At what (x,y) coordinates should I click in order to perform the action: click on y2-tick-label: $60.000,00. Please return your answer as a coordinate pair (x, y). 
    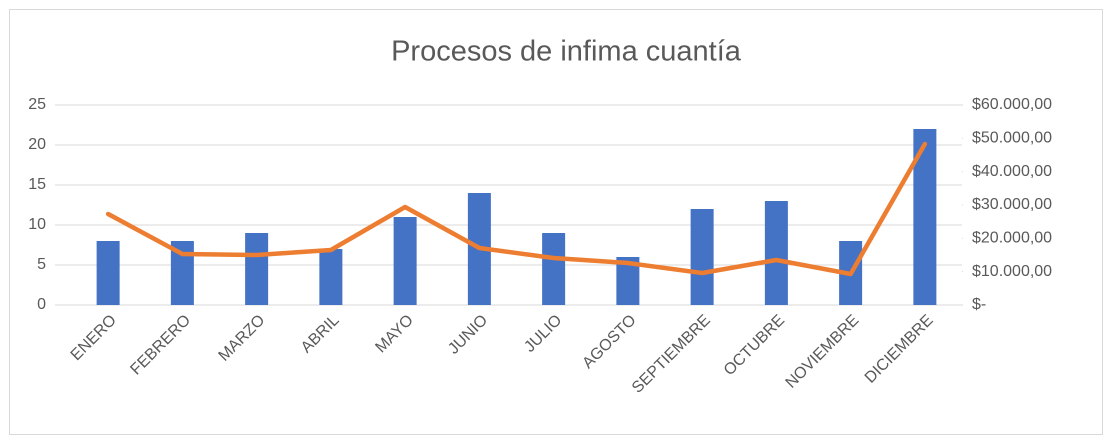
    Looking at the image, I should click on (1012, 104).